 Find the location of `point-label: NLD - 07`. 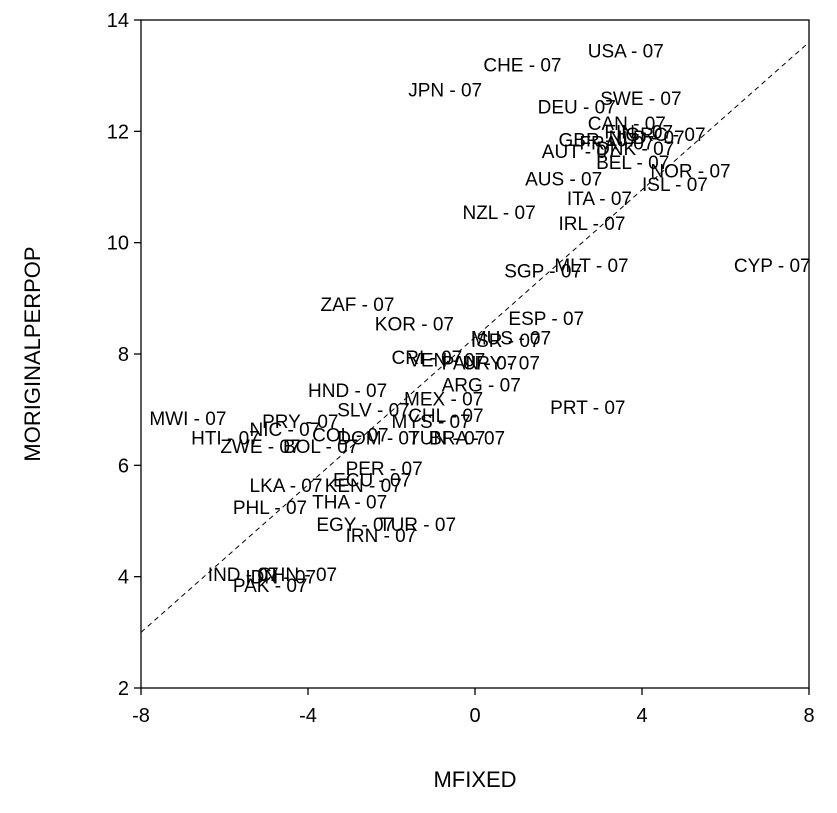

point-label: NLD - 07 is located at coordinates (647, 138).